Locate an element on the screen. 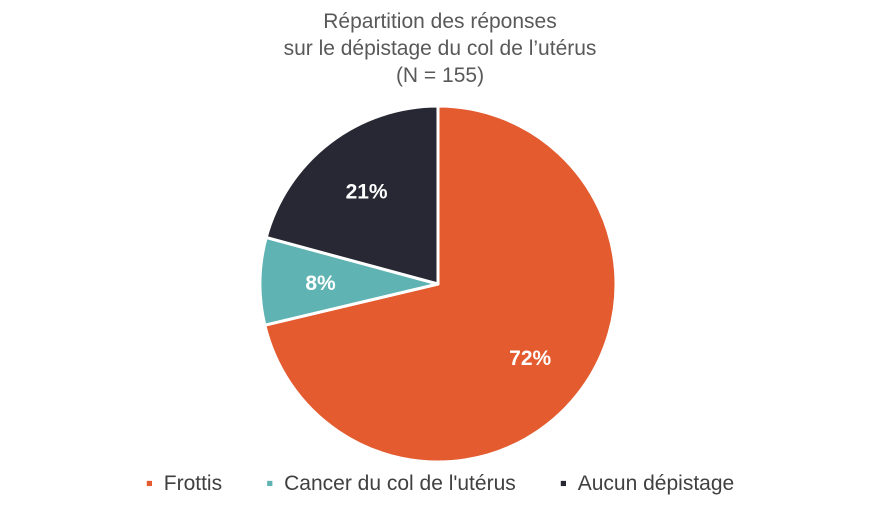 This screenshot has width=880, height=518. chart-title-line-3: (N = 155) is located at coordinates (440, 75).